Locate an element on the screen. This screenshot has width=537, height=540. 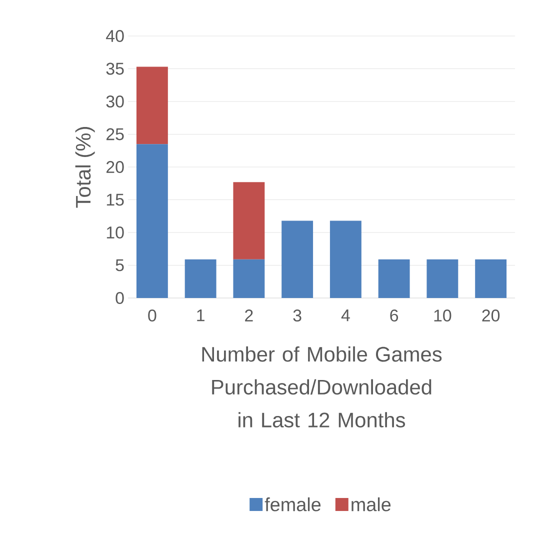
x-tick-label: 0 is located at coordinates (152, 316).